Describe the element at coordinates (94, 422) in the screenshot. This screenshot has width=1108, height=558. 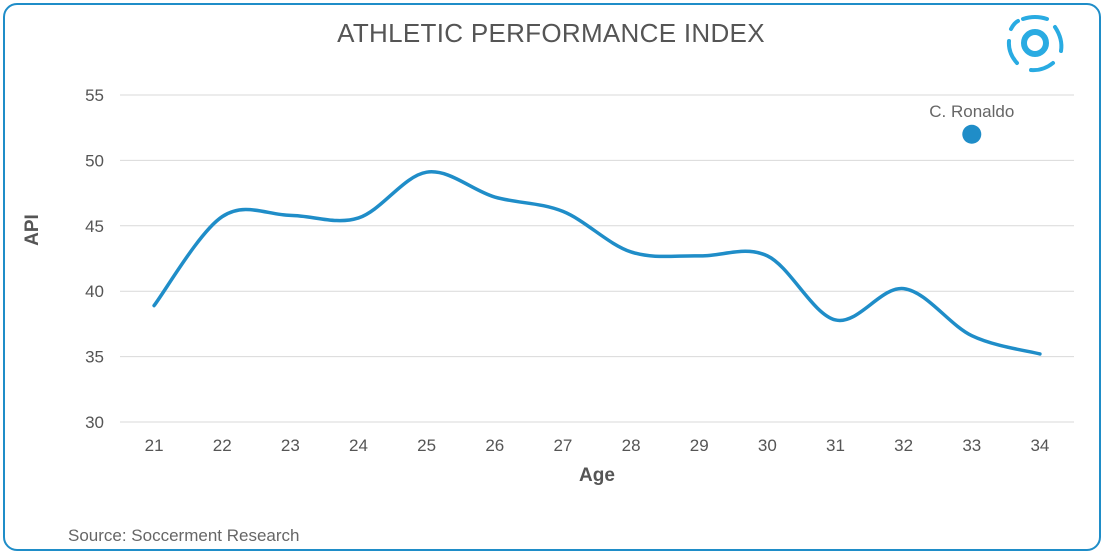
I see `y-tick-label: 30` at that location.